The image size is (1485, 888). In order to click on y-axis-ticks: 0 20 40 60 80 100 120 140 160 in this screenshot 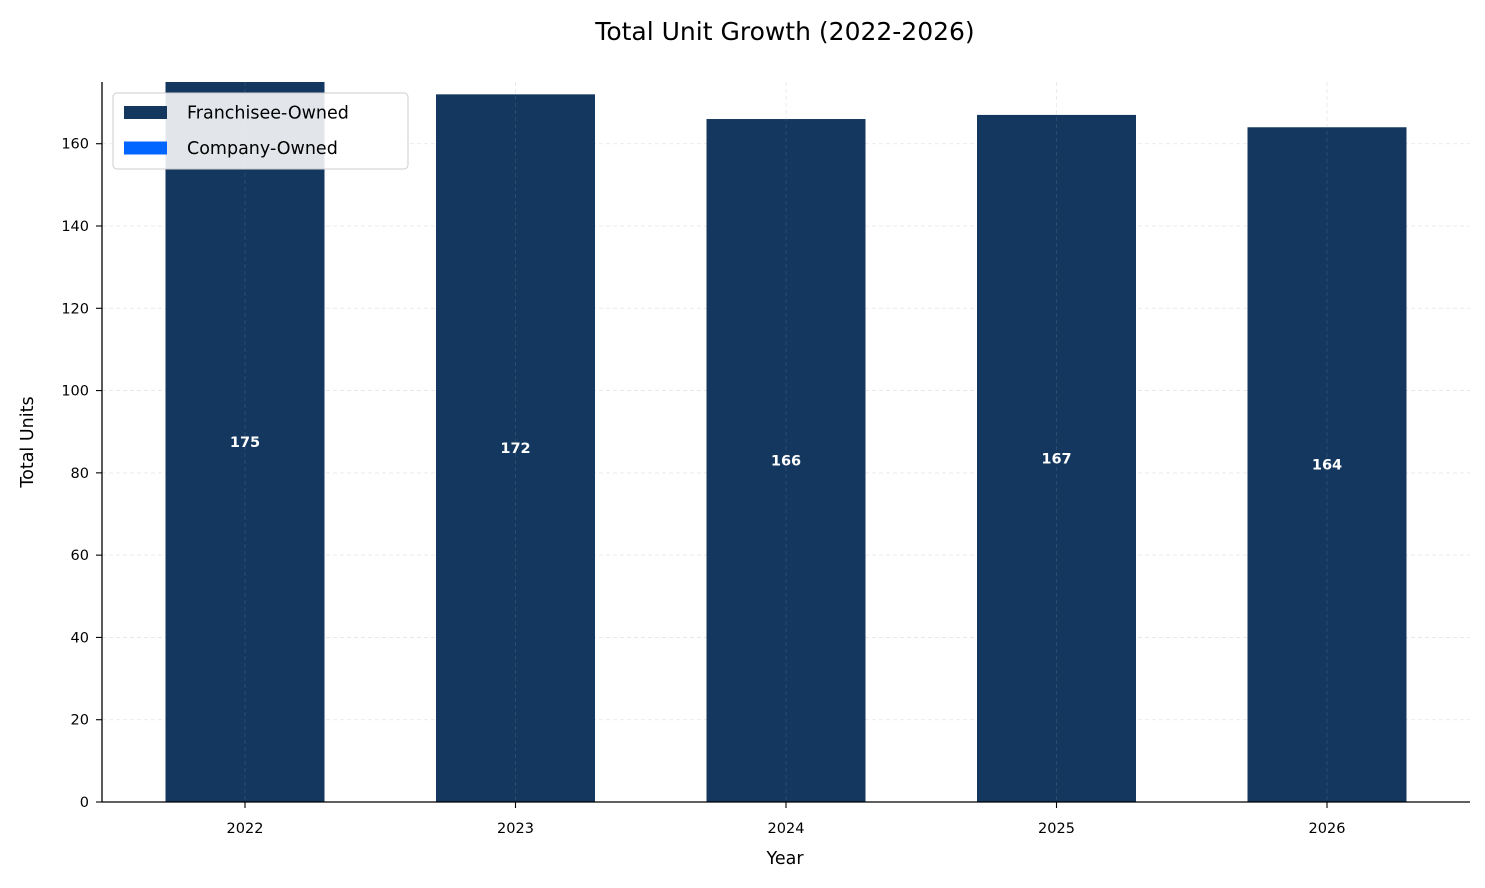, I will do `click(81, 474)`.